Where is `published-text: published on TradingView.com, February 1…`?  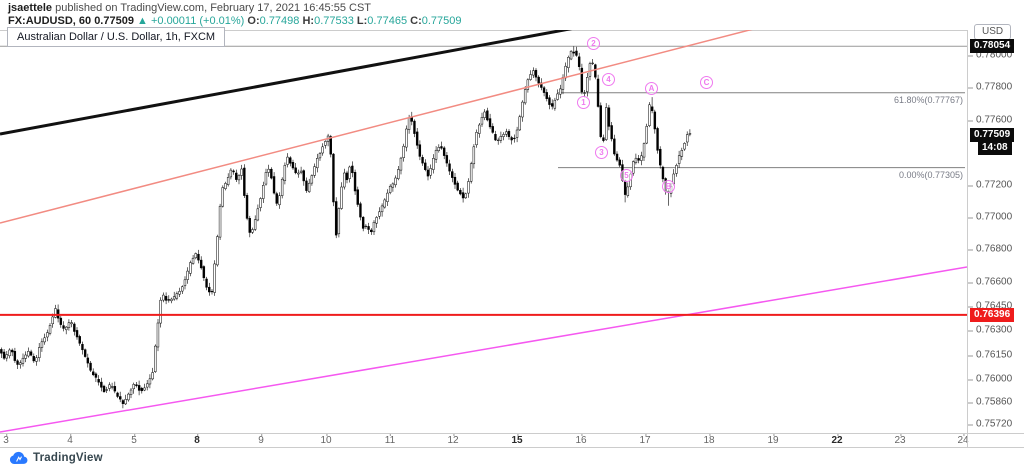 published-text: published on TradingView.com, February 1… is located at coordinates (212, 8).